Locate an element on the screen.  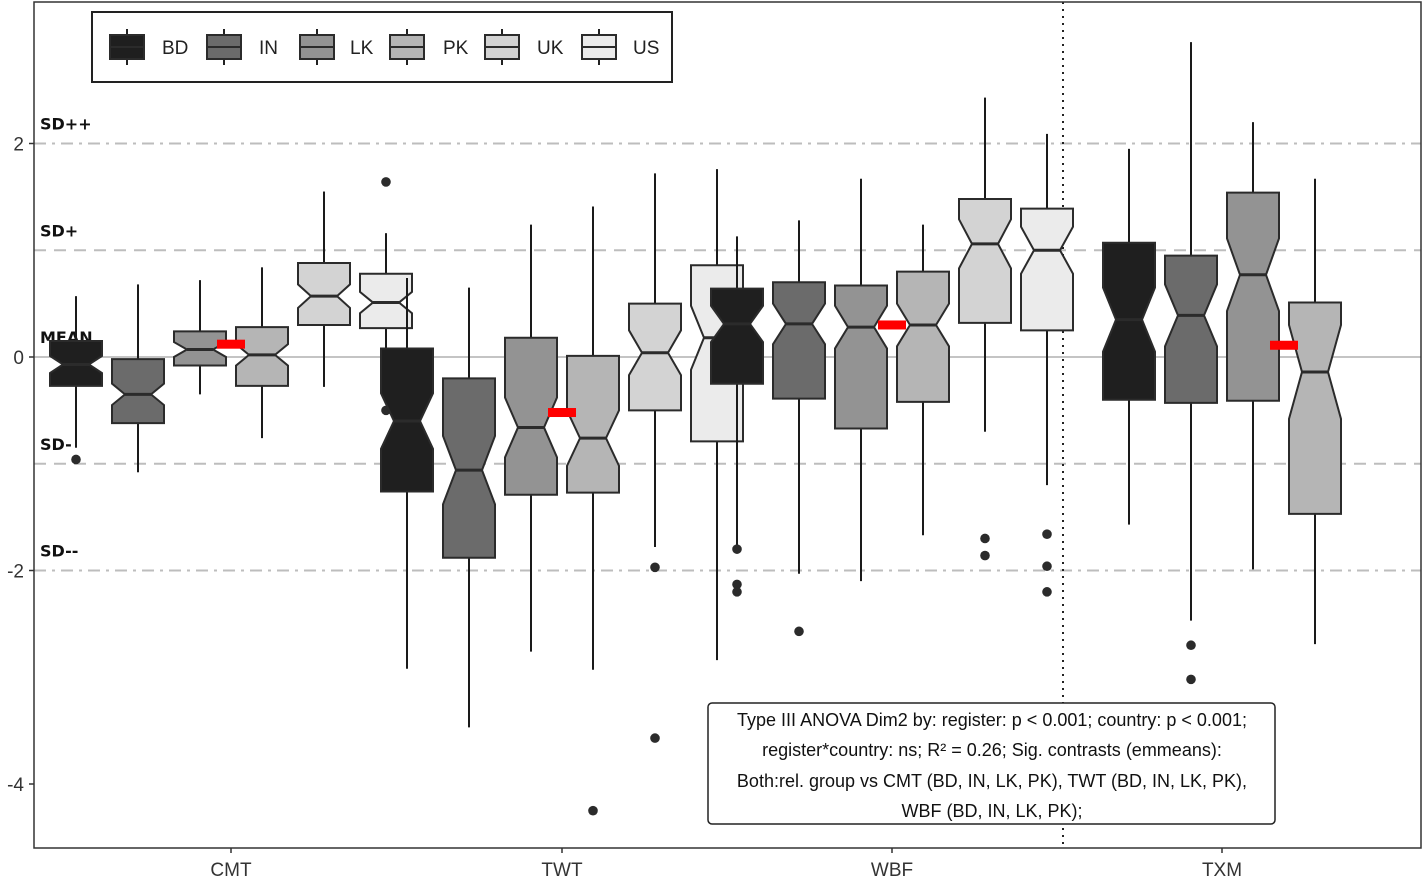
reference-line-label: SD- is located at coordinates (56, 444).